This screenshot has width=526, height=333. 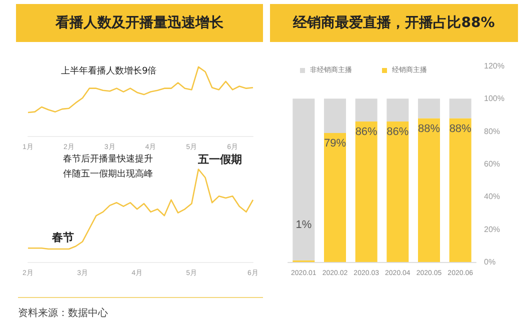 I want to click on y-tick-label: 60%, so click(x=492, y=164).